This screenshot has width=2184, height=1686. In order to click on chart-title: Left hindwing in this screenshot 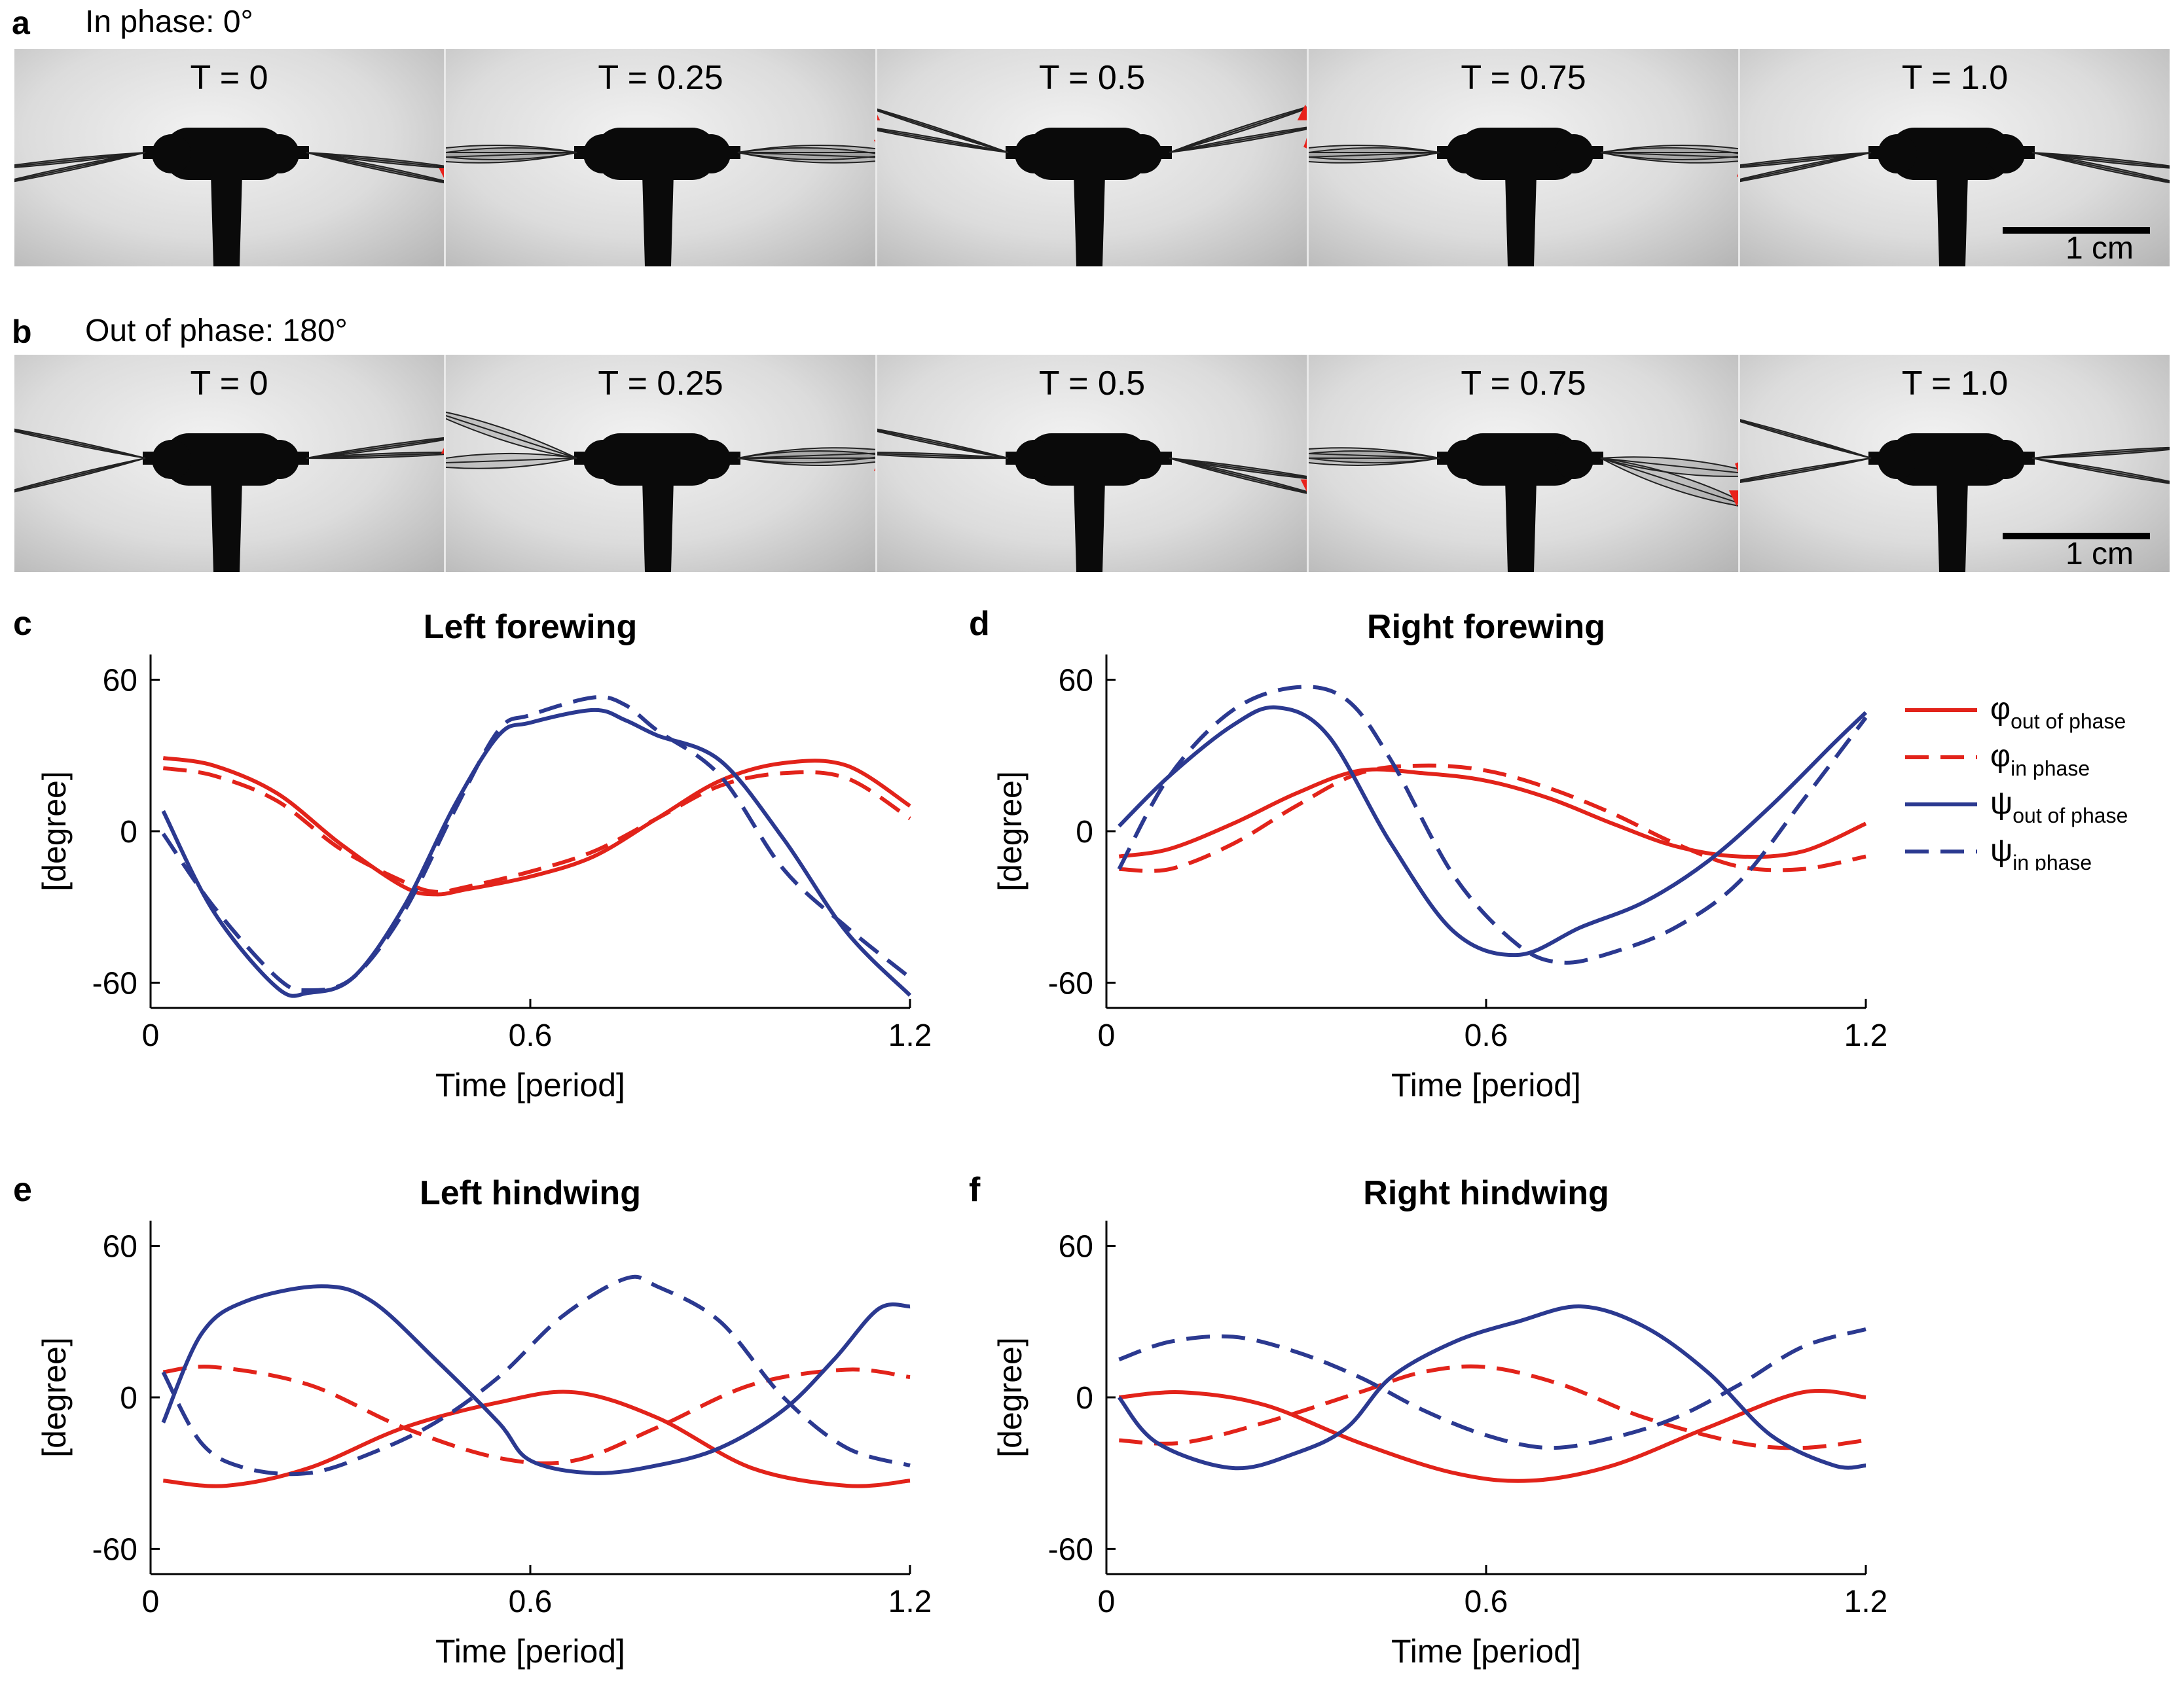, I will do `click(530, 1193)`.